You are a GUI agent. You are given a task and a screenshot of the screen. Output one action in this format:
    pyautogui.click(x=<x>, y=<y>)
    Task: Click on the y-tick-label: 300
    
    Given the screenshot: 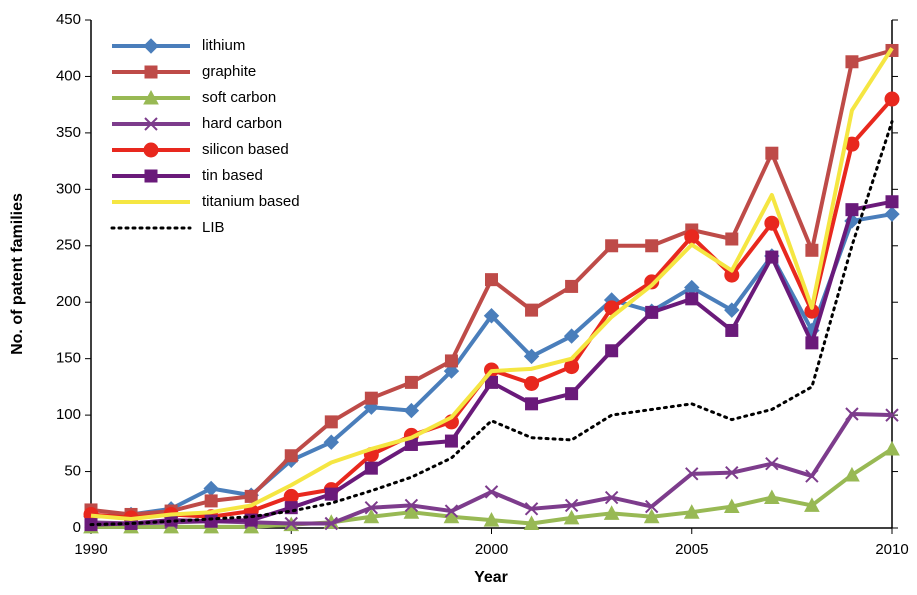 What is the action you would take?
    pyautogui.click(x=68, y=188)
    